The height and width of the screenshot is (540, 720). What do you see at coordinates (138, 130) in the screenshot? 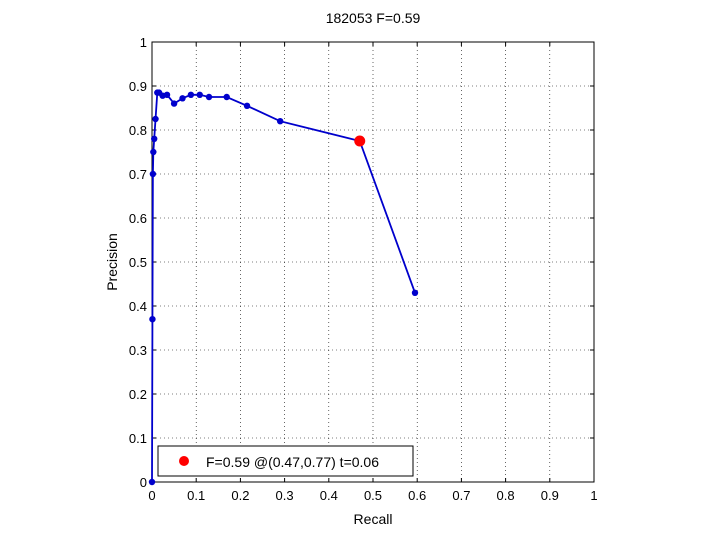
I see `y-tick-label: 0.8` at bounding box center [138, 130].